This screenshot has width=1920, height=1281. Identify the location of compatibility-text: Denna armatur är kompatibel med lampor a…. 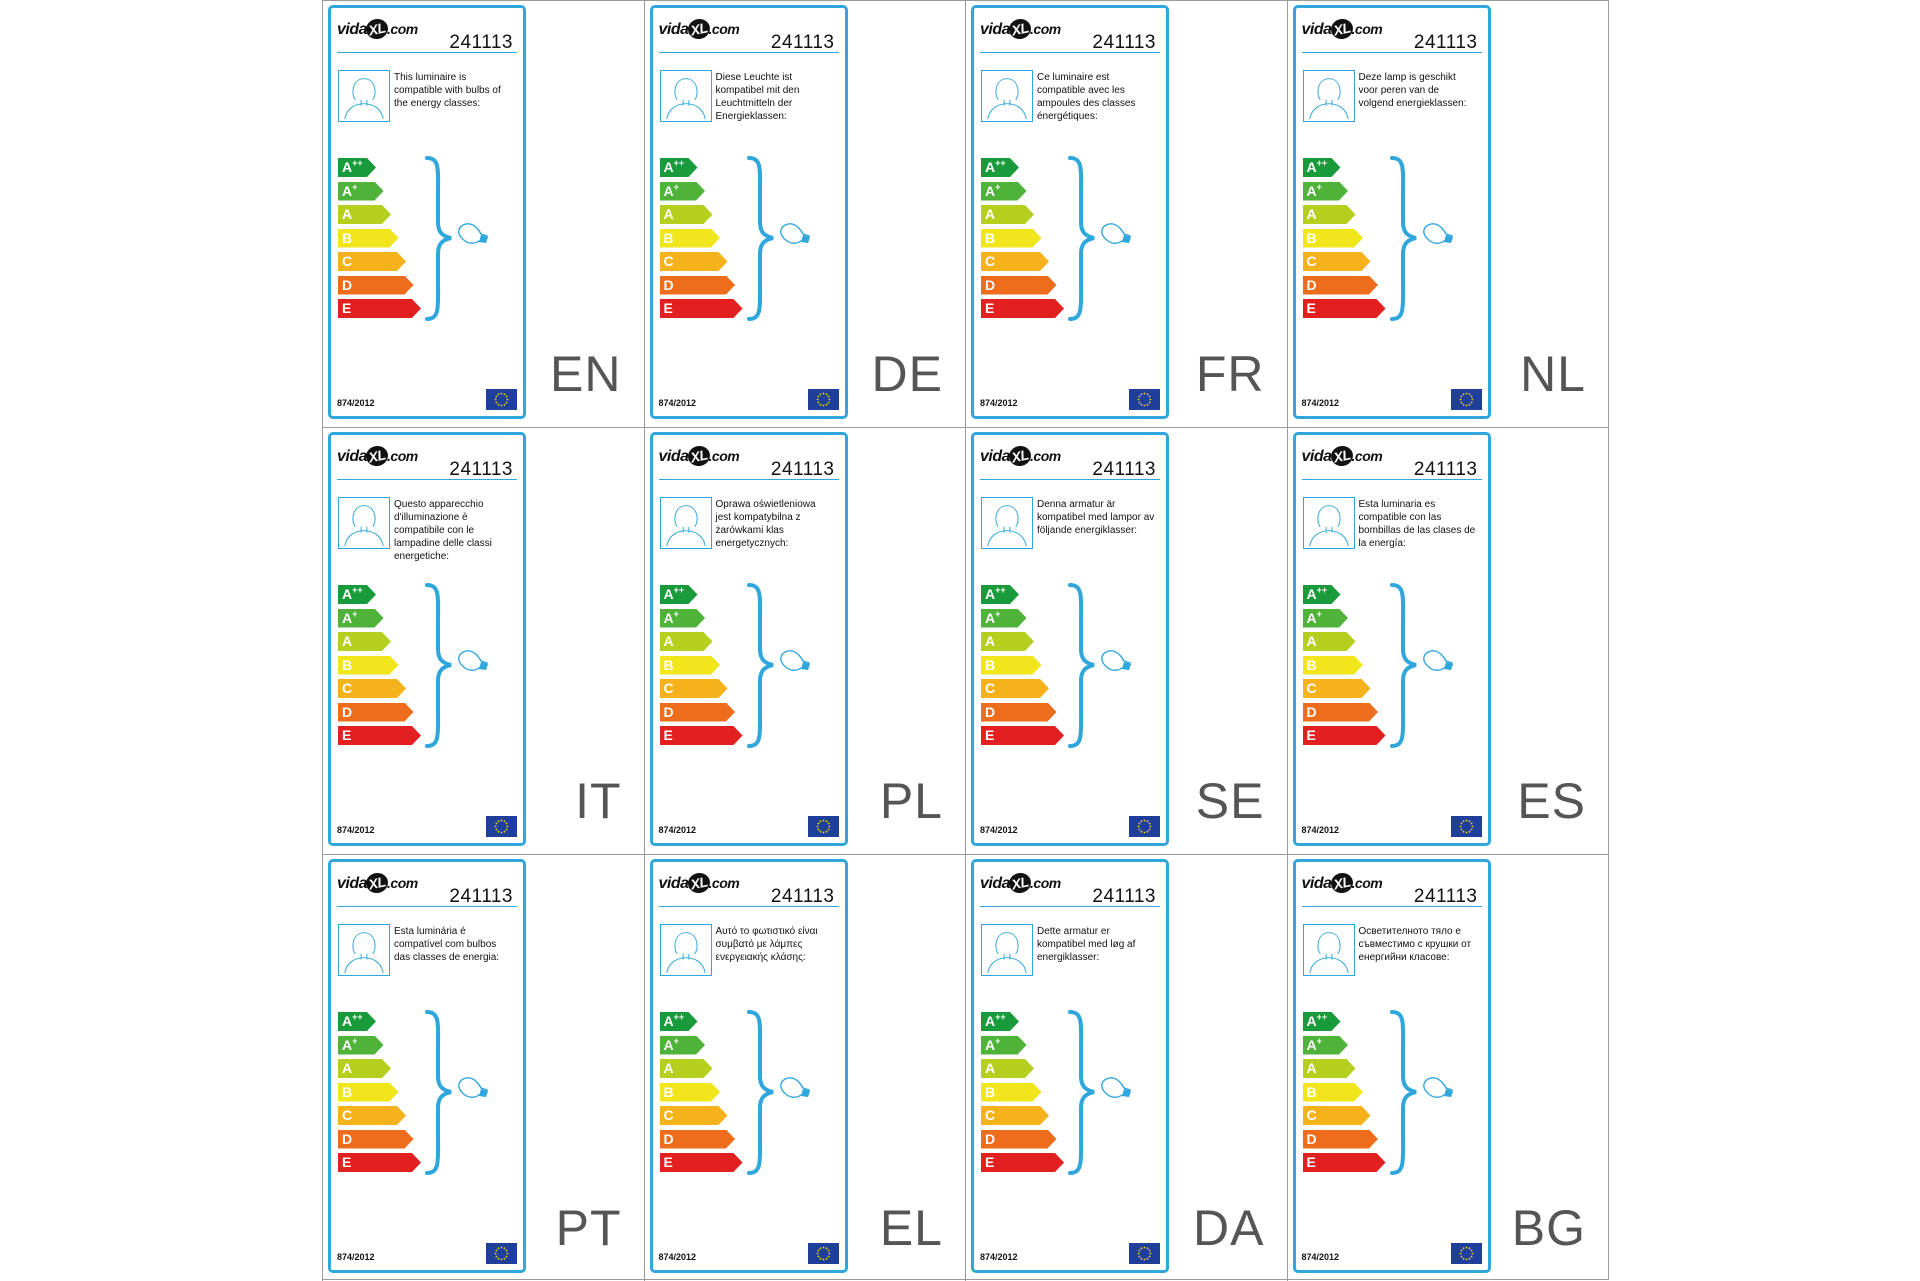
(1096, 517).